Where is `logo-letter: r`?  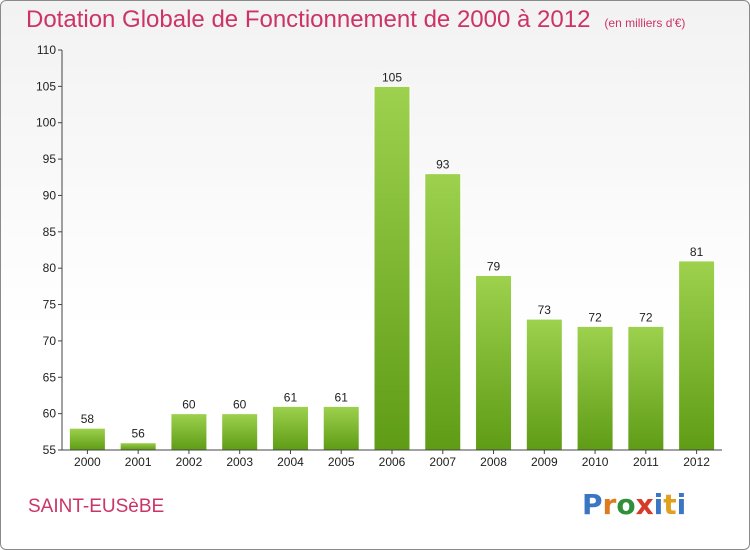
logo-letter: r is located at coordinates (609, 504).